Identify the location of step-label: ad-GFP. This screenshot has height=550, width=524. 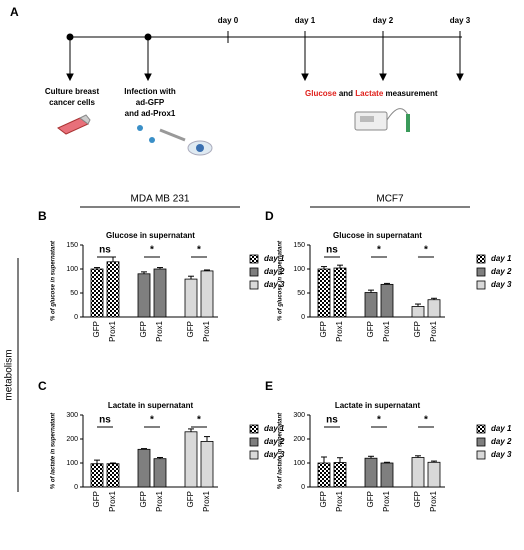
(150, 102).